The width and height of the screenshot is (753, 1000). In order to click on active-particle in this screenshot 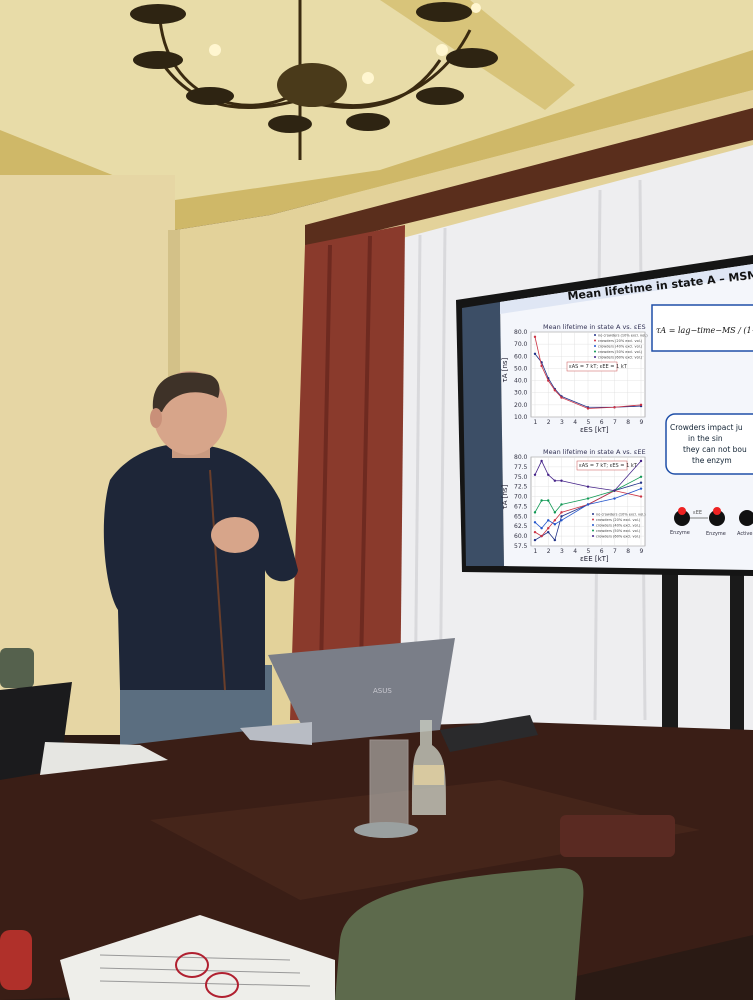, I will do `click(746, 518)`.